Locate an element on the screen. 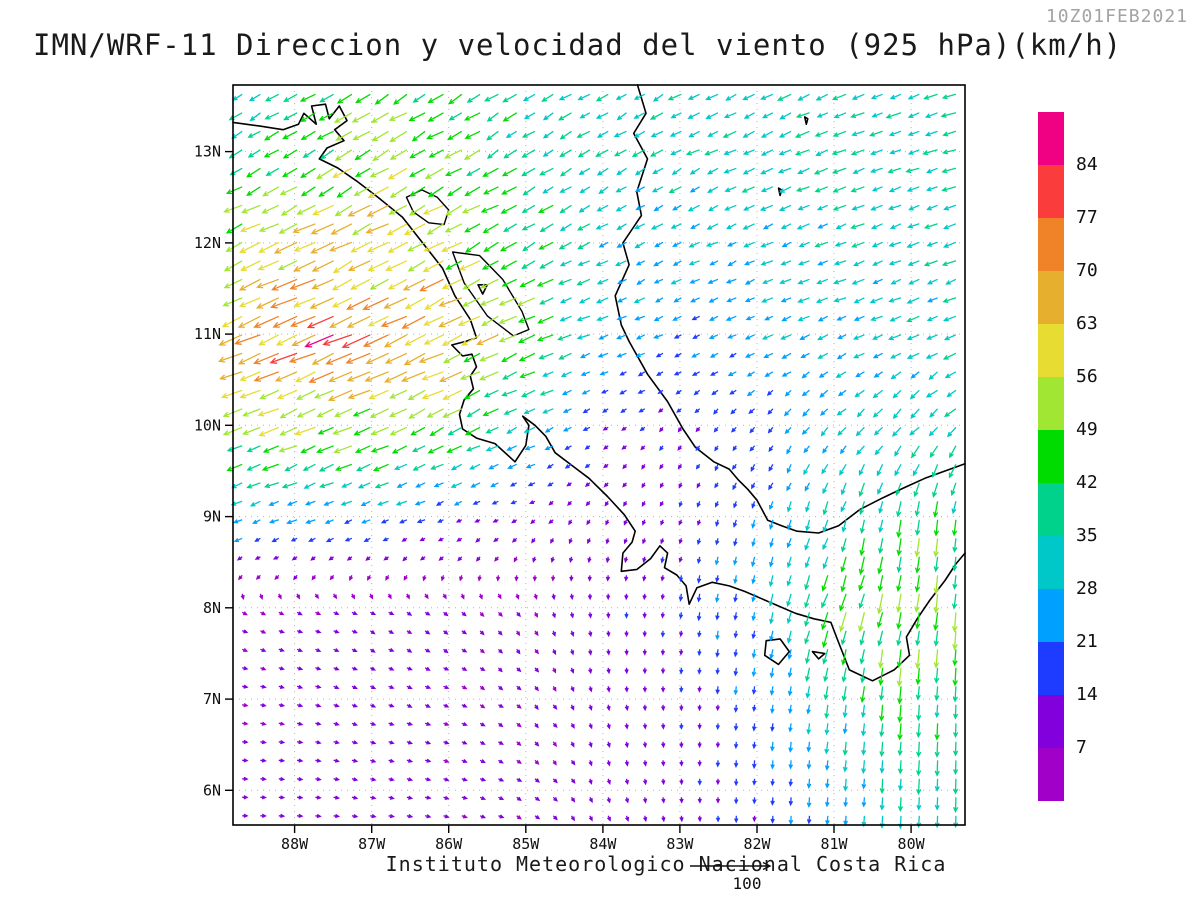  lat-label: 7N is located at coordinates (212, 699).